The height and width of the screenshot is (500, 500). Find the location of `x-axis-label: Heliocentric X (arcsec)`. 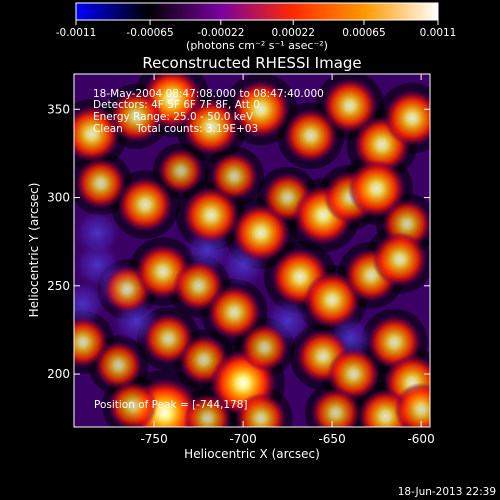

x-axis-label: Heliocentric X (arcsec) is located at coordinates (252, 454).